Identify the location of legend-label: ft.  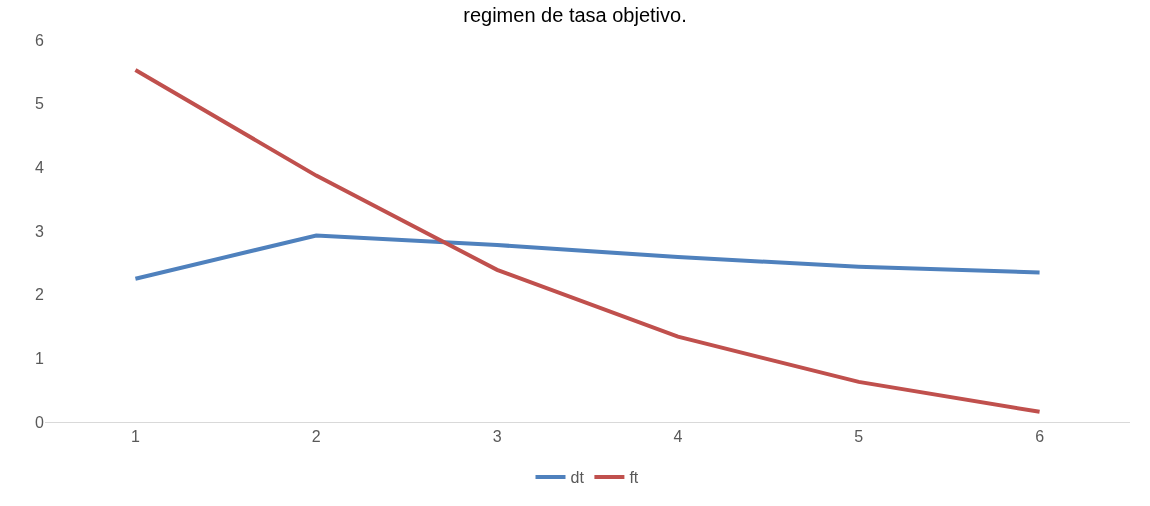
(634, 478).